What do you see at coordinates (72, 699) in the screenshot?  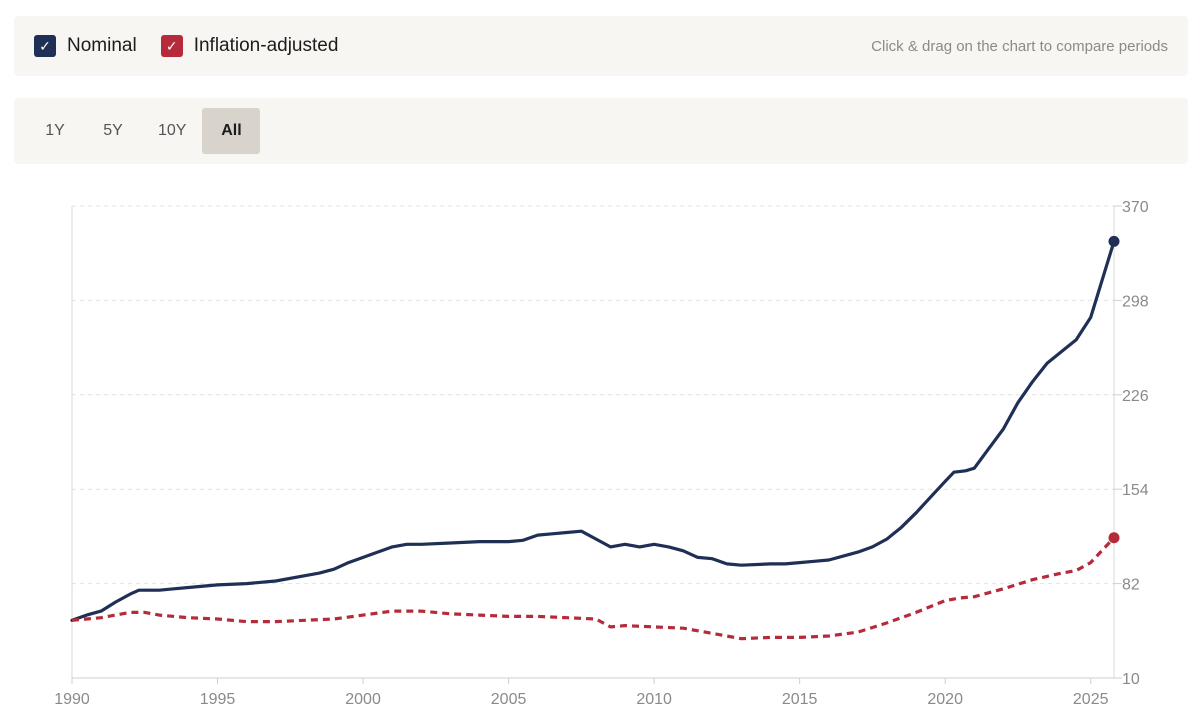 I see `x-tick-label: 1990` at bounding box center [72, 699].